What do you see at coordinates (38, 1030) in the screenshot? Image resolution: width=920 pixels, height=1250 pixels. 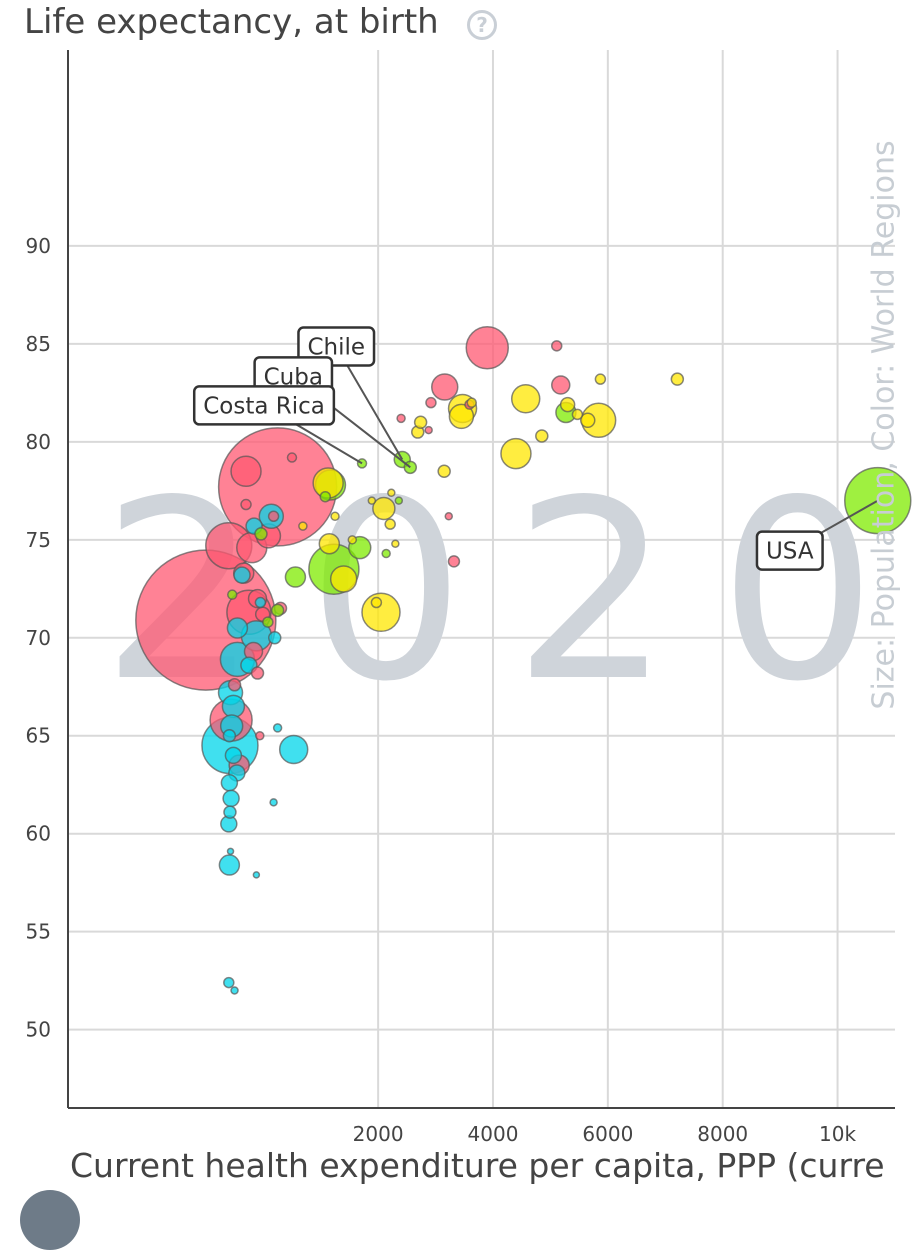 I see `y-tick-label: 50` at bounding box center [38, 1030].